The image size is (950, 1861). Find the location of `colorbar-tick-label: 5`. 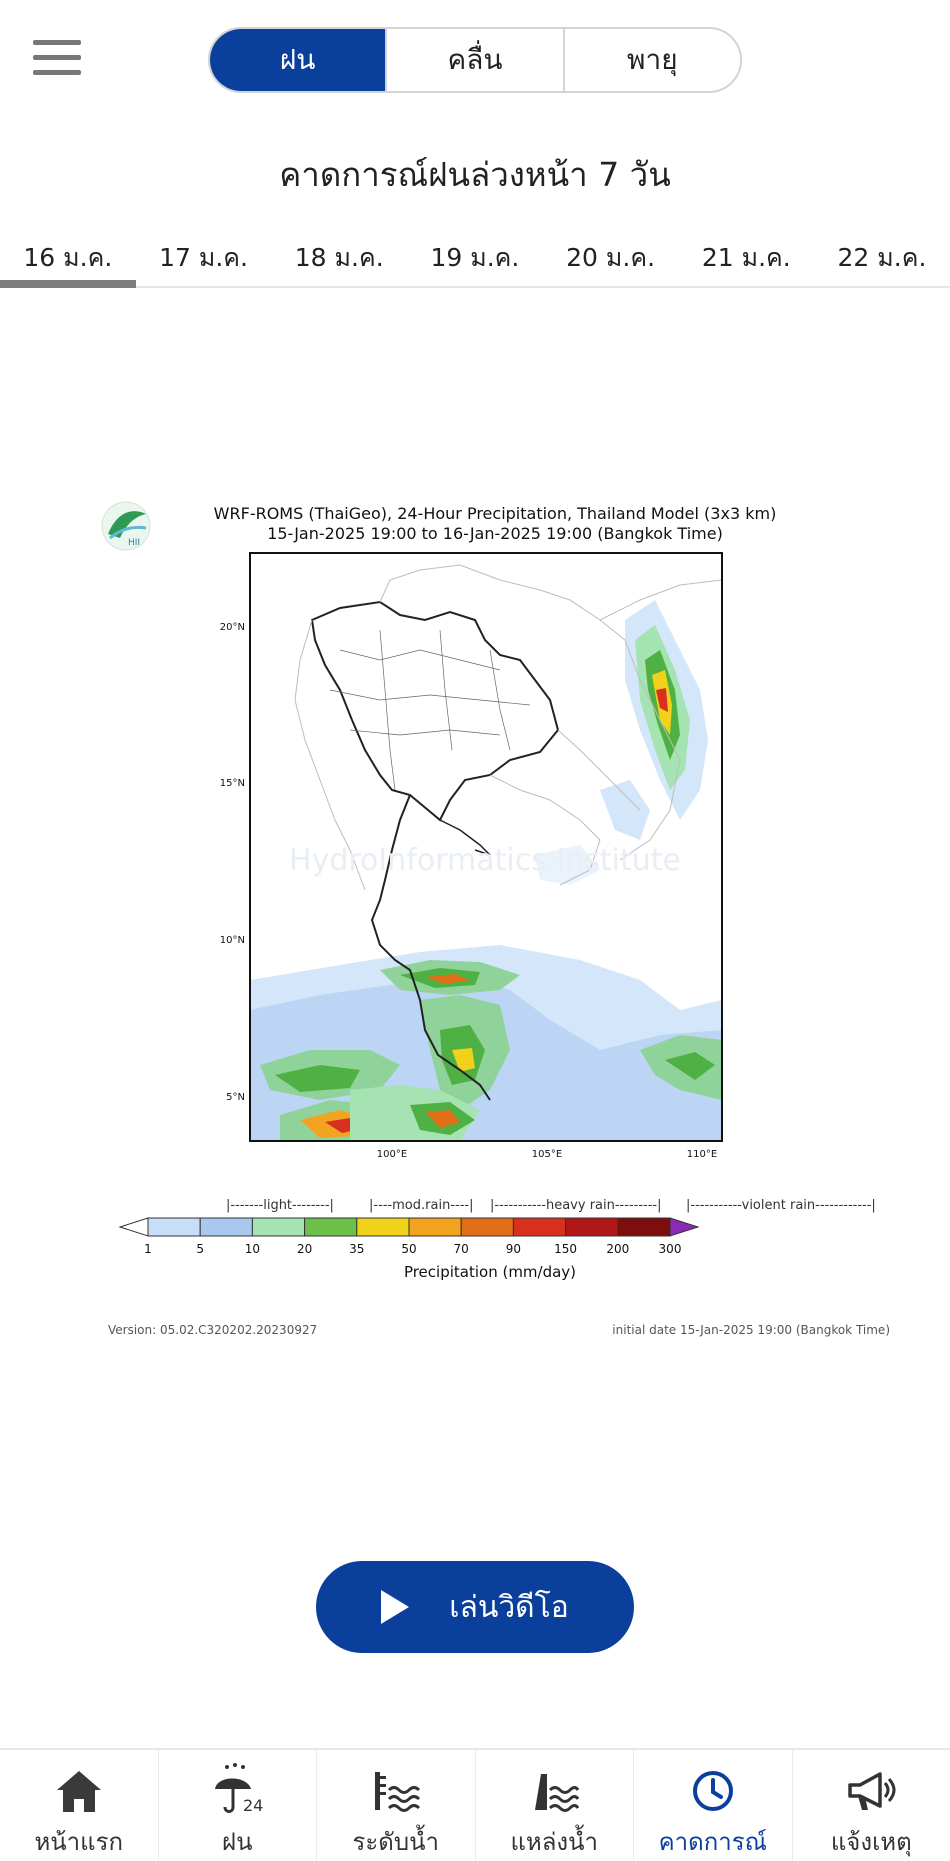

colorbar-tick-label: 5 is located at coordinates (200, 1249).